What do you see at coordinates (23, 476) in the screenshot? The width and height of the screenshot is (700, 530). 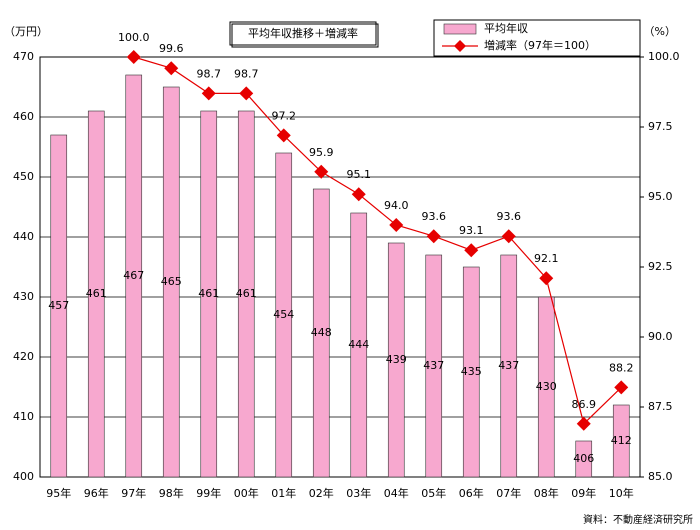 I see `y-tick-label: 400` at bounding box center [23, 476].